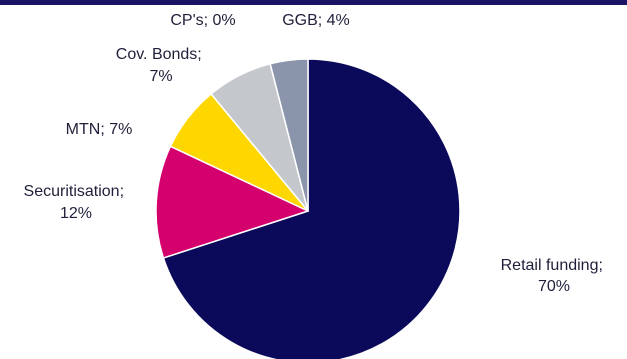 Image resolution: width=627 pixels, height=359 pixels. Describe the element at coordinates (289, 135) in the screenshot. I see `pie-slice-ggb` at that location.